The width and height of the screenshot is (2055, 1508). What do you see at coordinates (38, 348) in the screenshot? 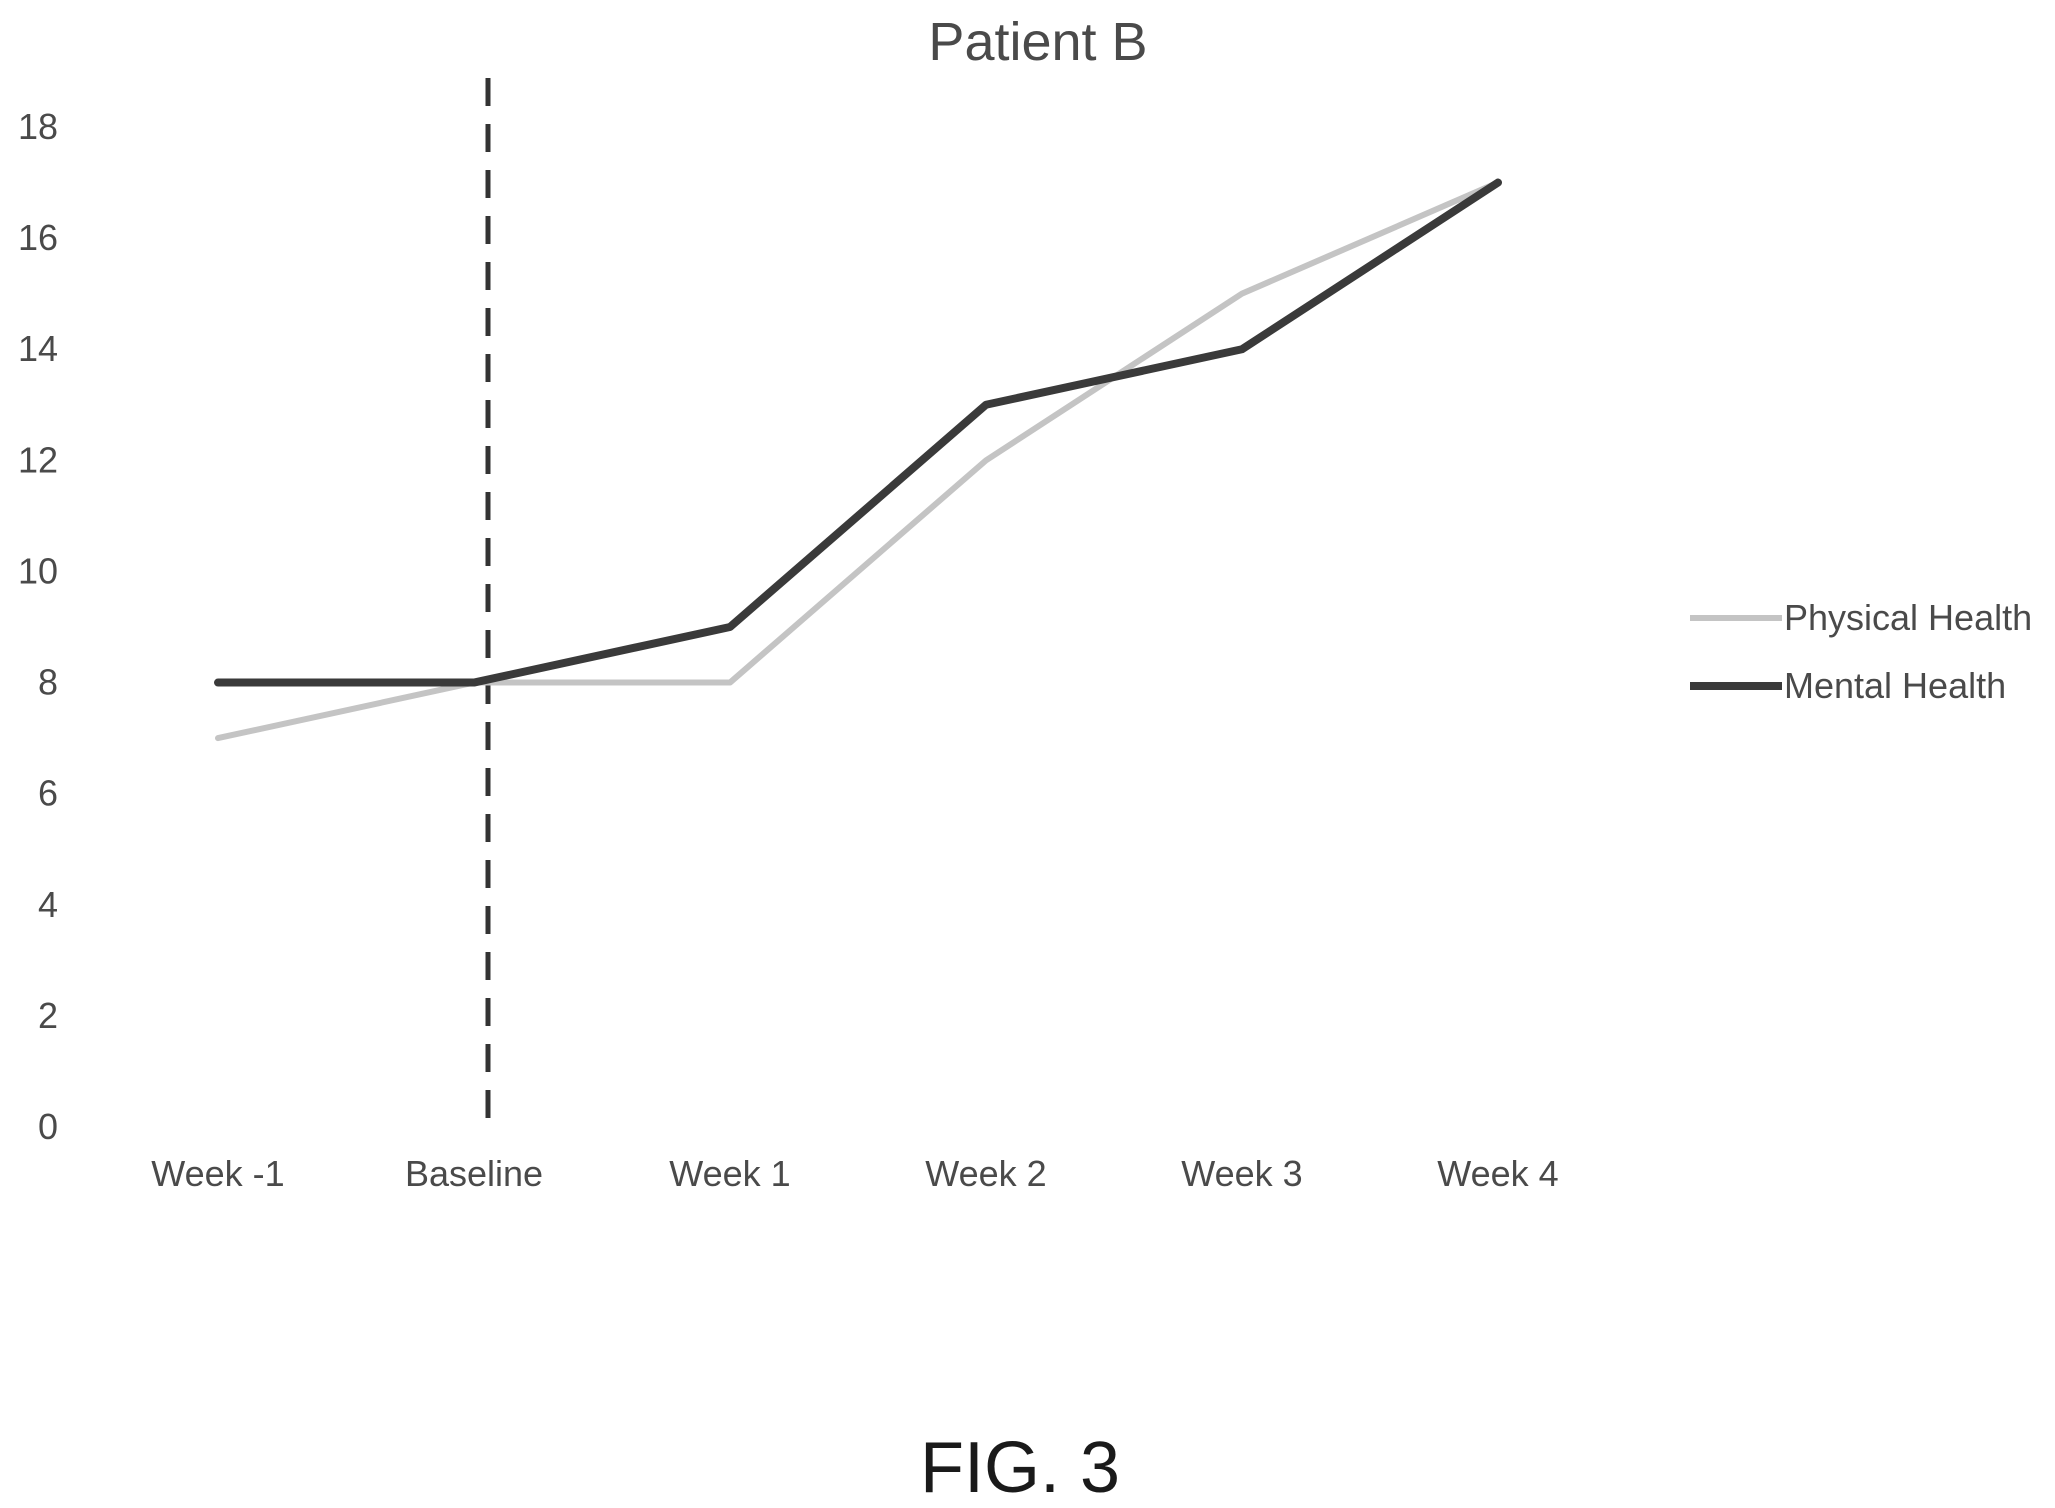
I see `y-tick-label: 14` at bounding box center [38, 348].